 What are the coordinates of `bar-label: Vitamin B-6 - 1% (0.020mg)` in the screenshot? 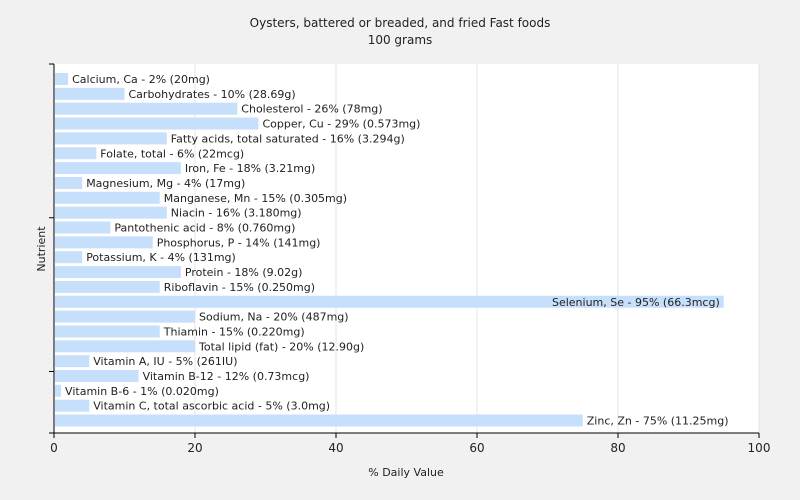 It's located at (142, 391).